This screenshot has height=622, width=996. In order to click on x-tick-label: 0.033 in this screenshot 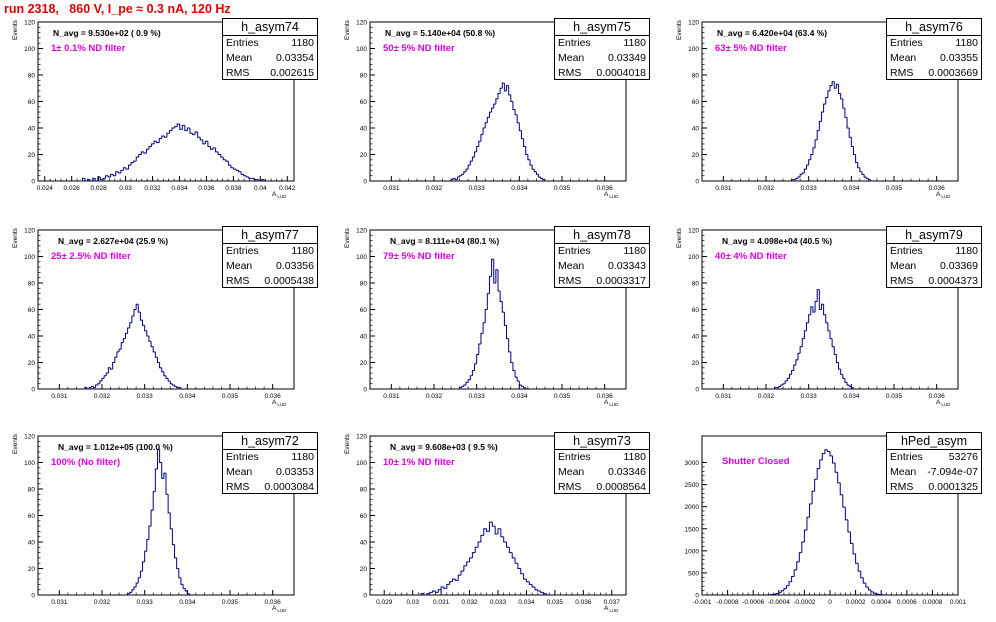, I will do `click(498, 602)`.